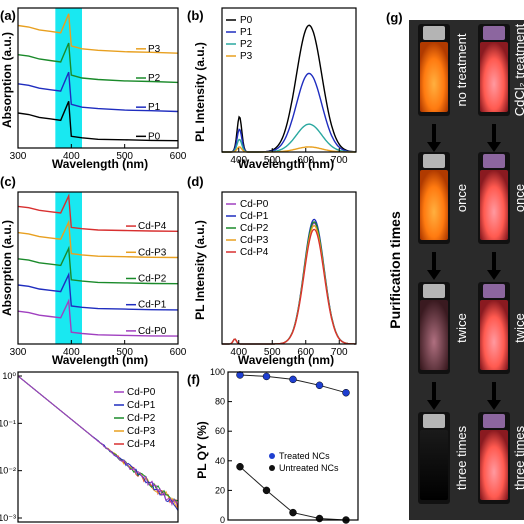 The height and width of the screenshot is (524, 524). What do you see at coordinates (461, 328) in the screenshot?
I see `vial-left-label: twice` at bounding box center [461, 328].